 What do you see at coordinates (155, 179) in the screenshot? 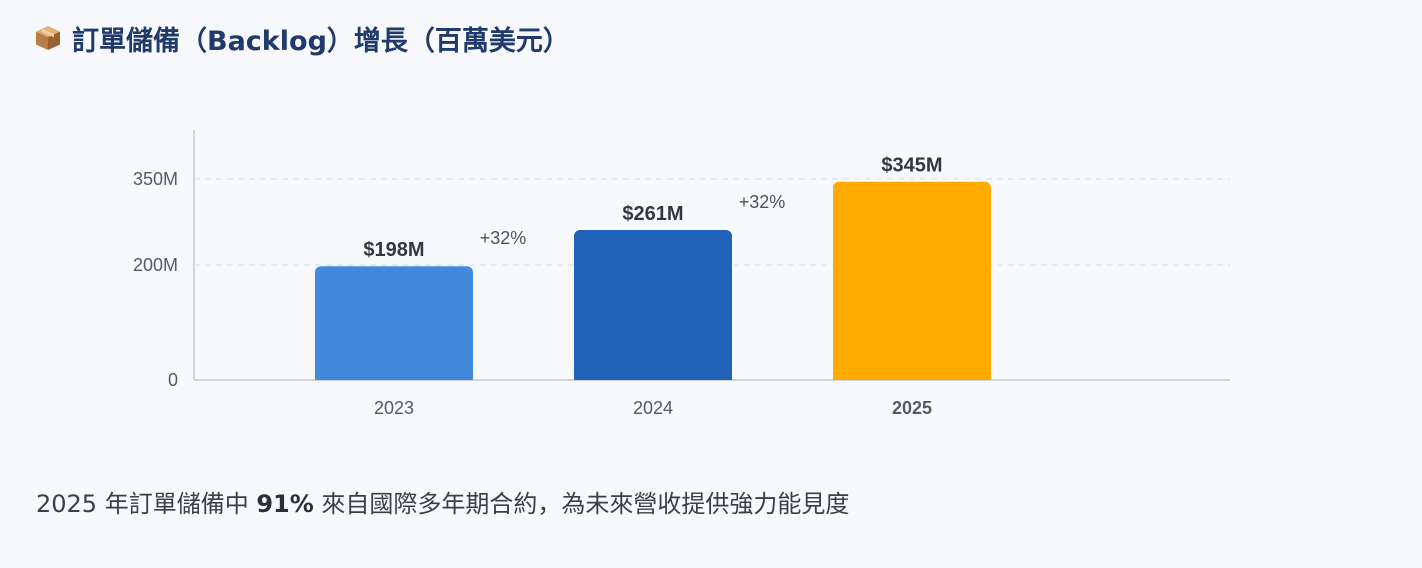
I see `y-tick-label: 350M` at bounding box center [155, 179].